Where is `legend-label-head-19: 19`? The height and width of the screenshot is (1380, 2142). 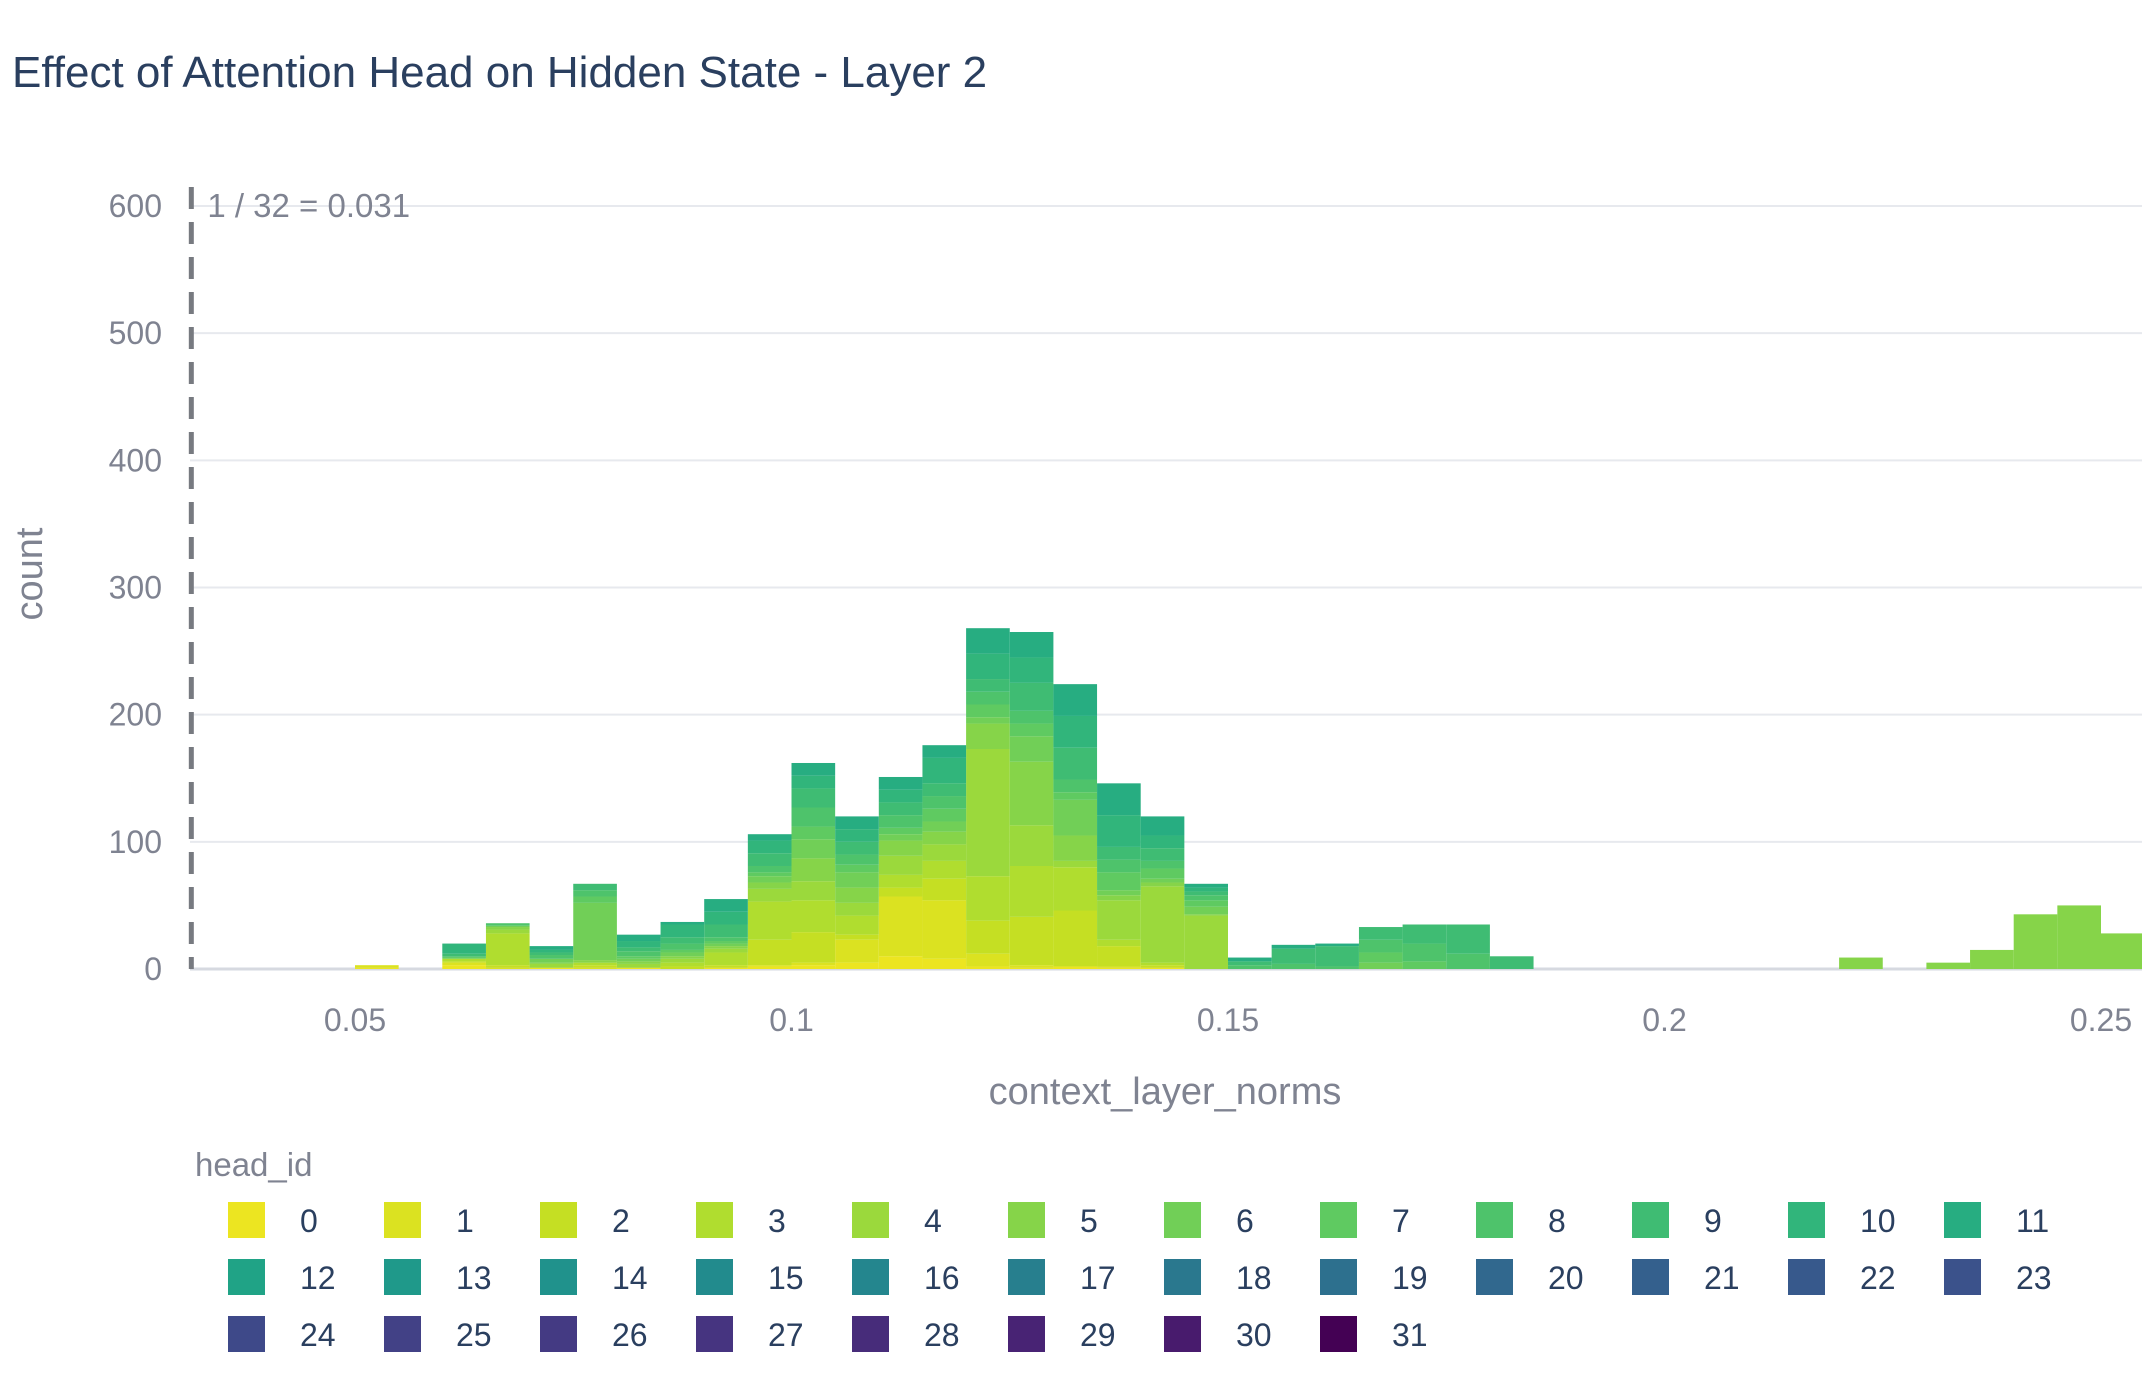
legend-label-head-19: 19 is located at coordinates (1410, 1278).